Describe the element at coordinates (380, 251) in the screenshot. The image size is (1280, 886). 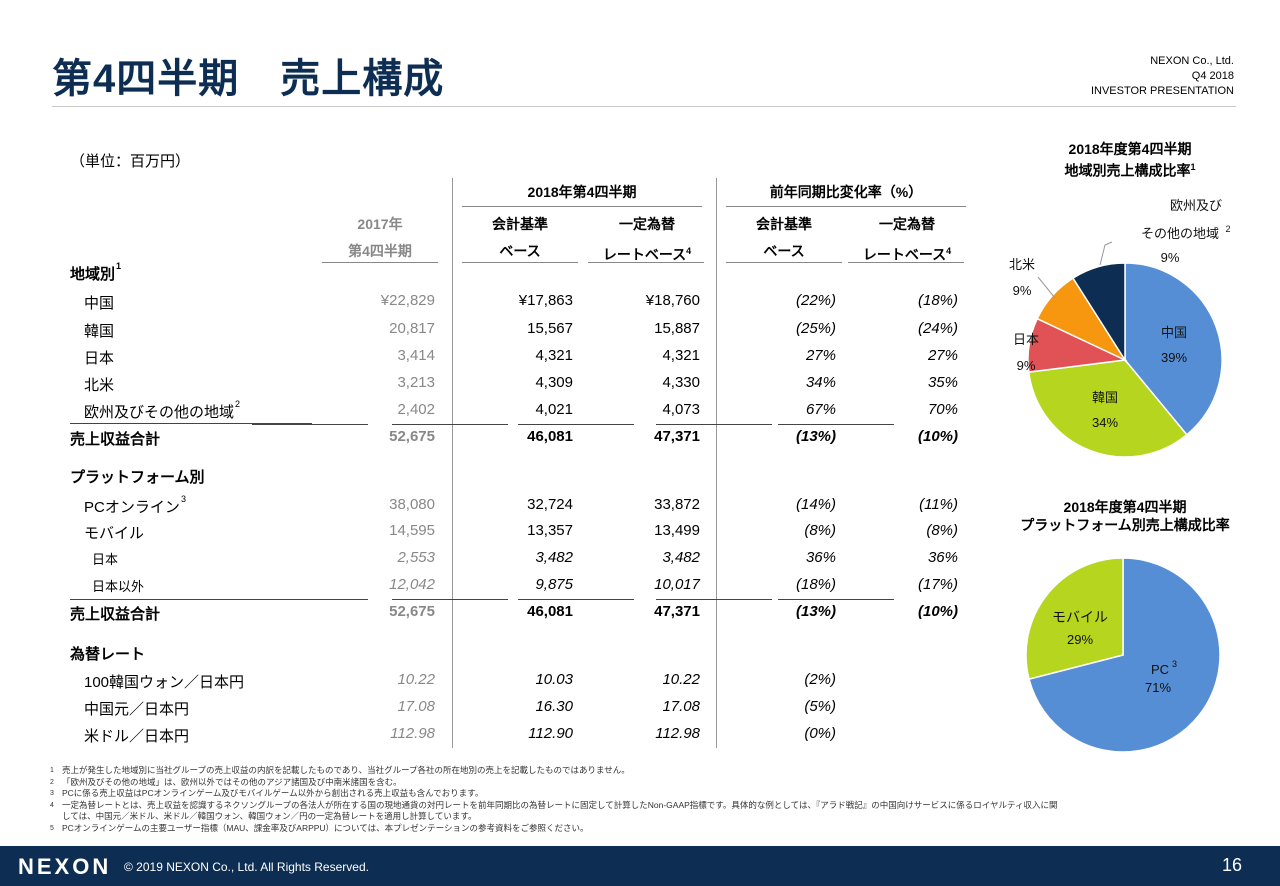
I see `col-header-line: 第4四半期` at that location.